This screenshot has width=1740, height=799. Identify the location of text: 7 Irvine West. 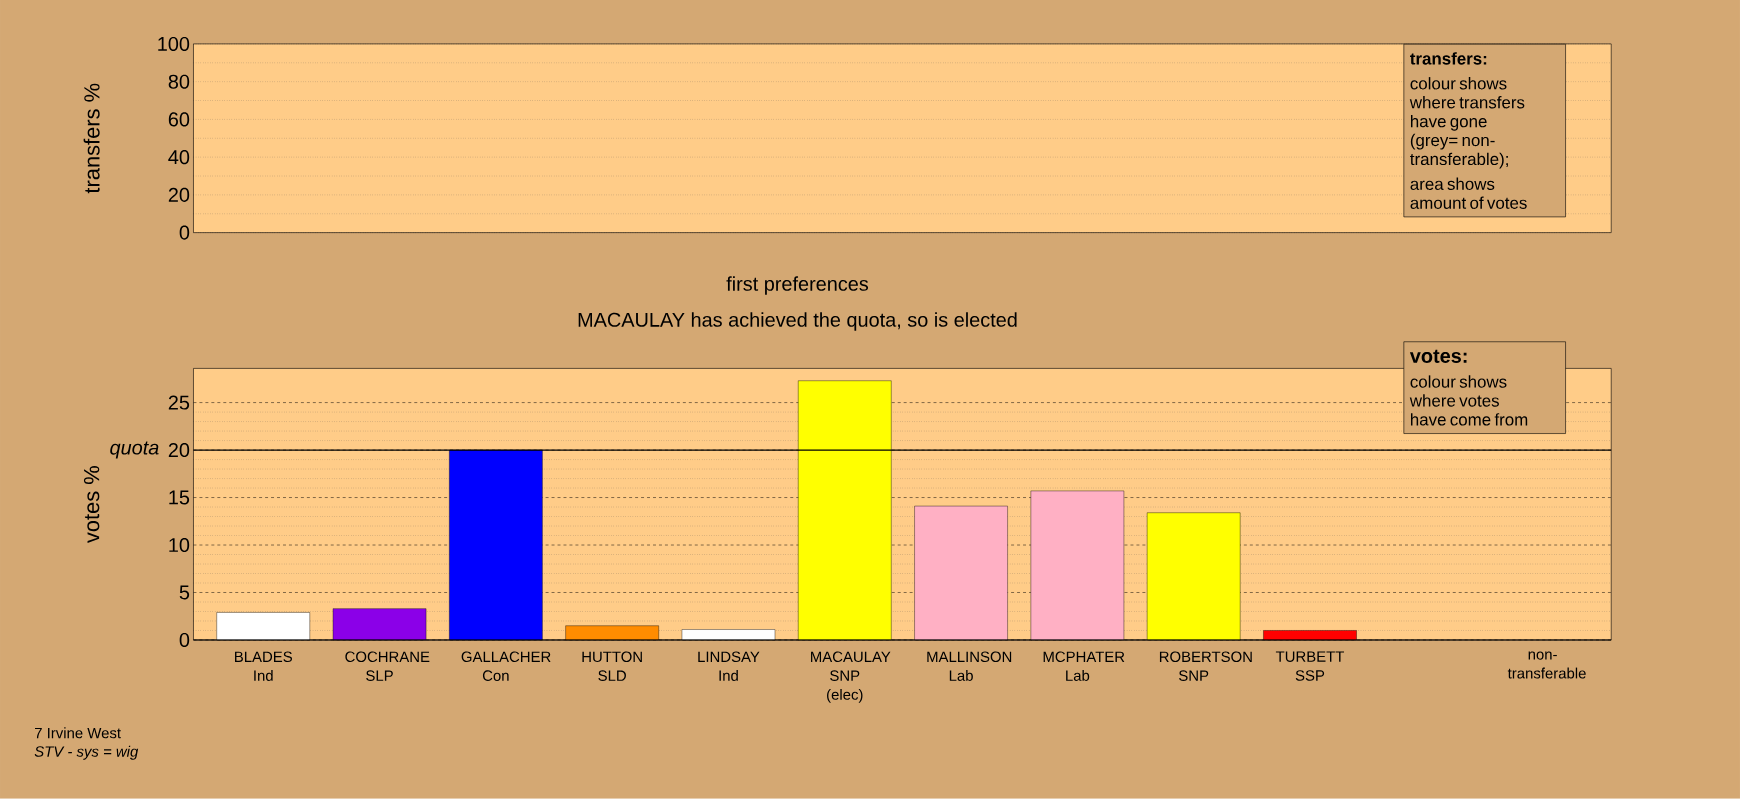
(78, 733).